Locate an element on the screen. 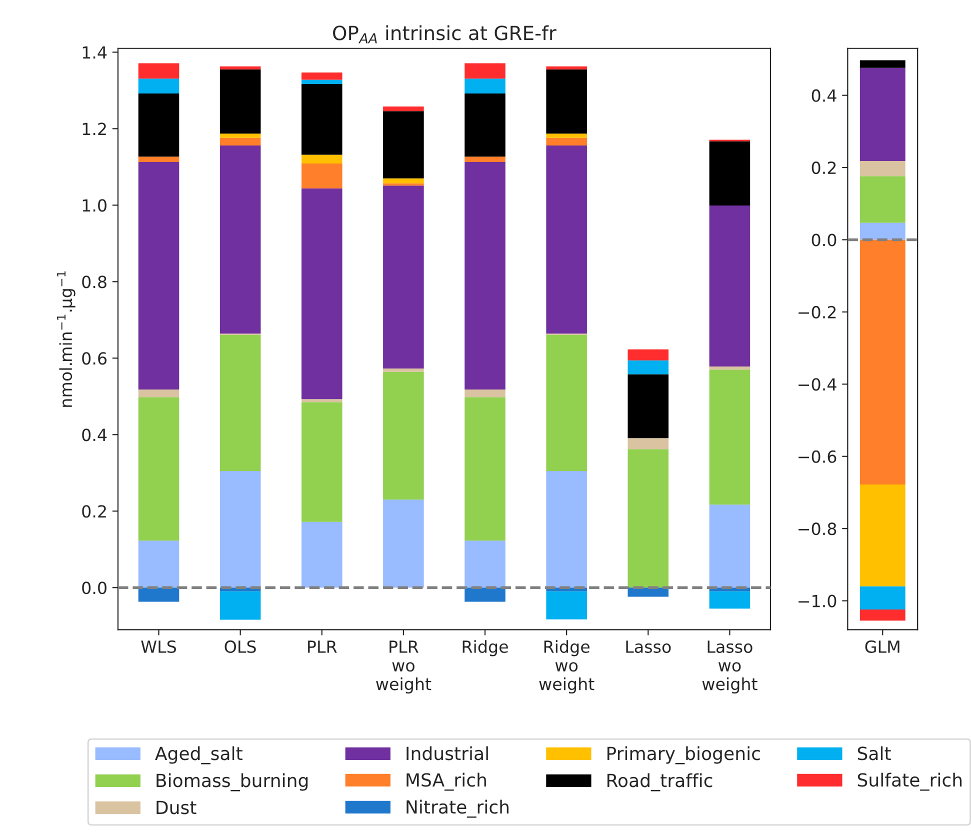  x-tick-label: Lasso wo weight is located at coordinates (730, 667).